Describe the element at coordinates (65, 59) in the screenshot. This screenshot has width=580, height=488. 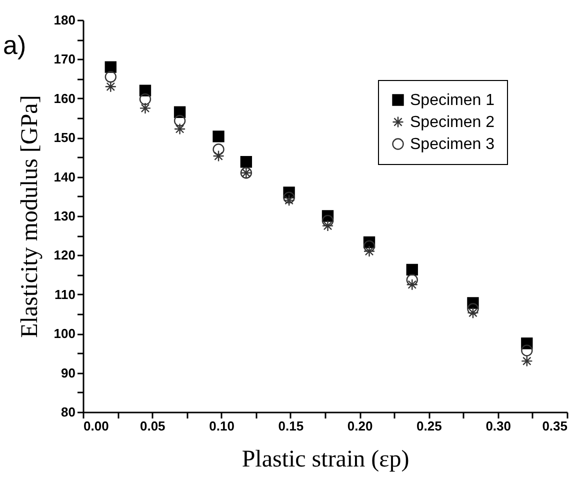
I see `y-tick-label: 170` at that location.